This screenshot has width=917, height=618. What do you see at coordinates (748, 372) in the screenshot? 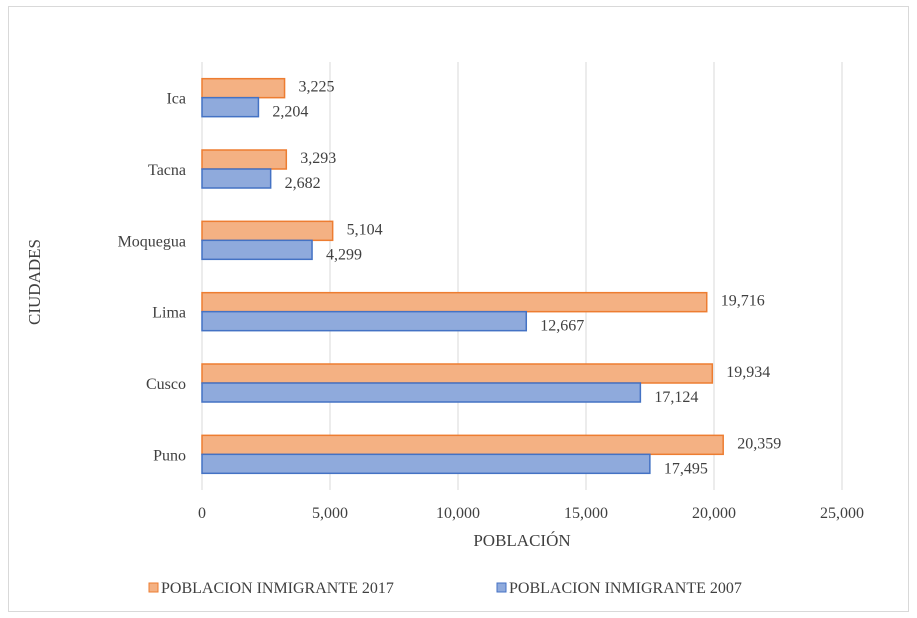
I see `data-label-2017: 19,934` at bounding box center [748, 372].